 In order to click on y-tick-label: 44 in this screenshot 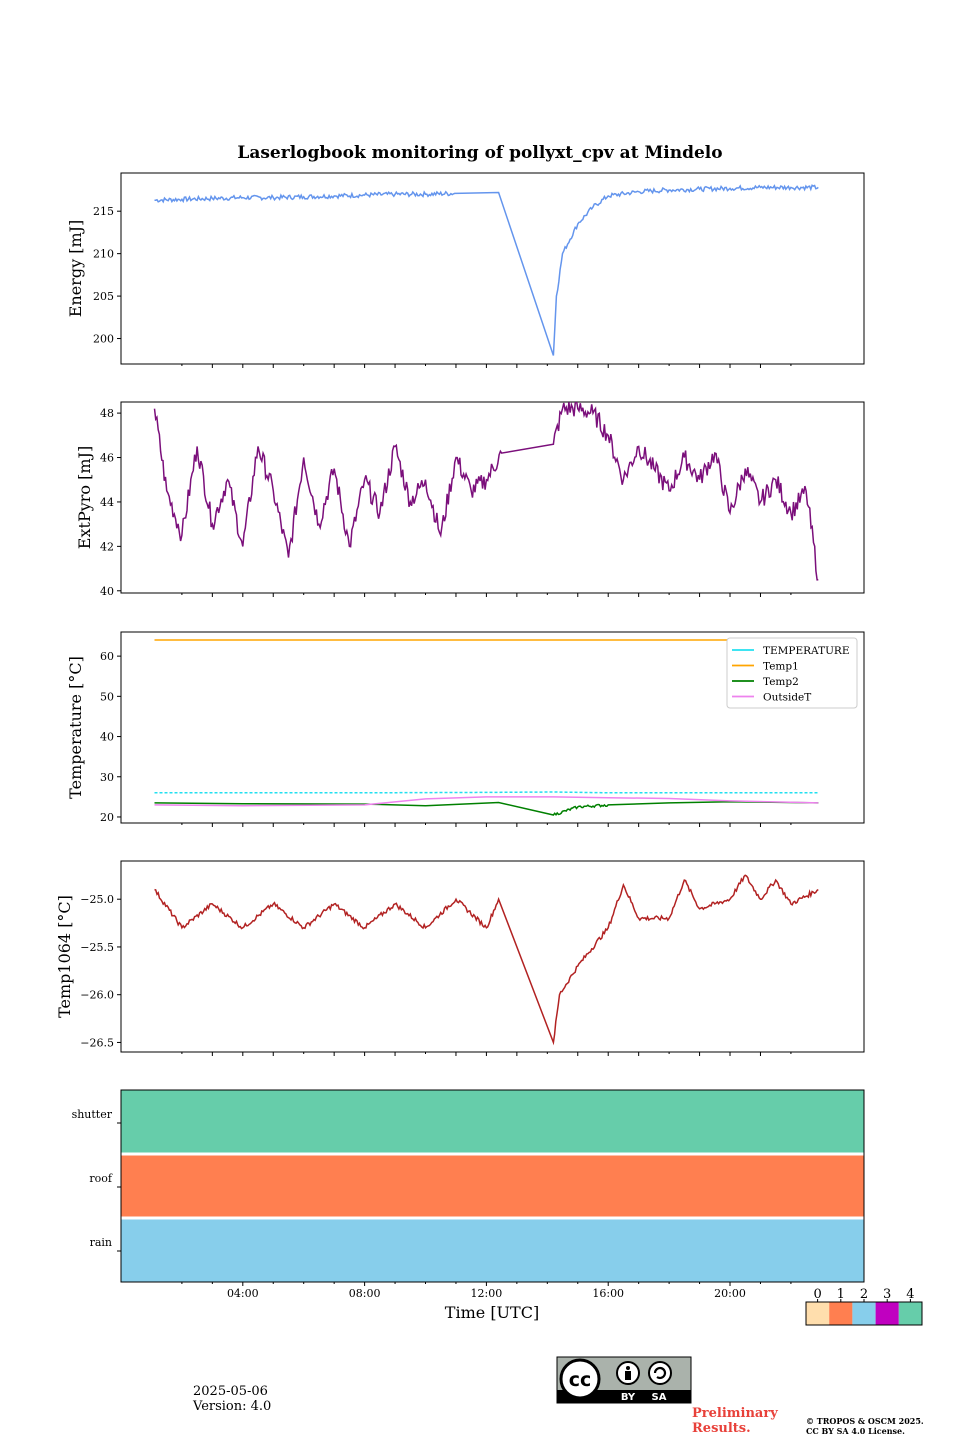, I will do `click(107, 502)`.